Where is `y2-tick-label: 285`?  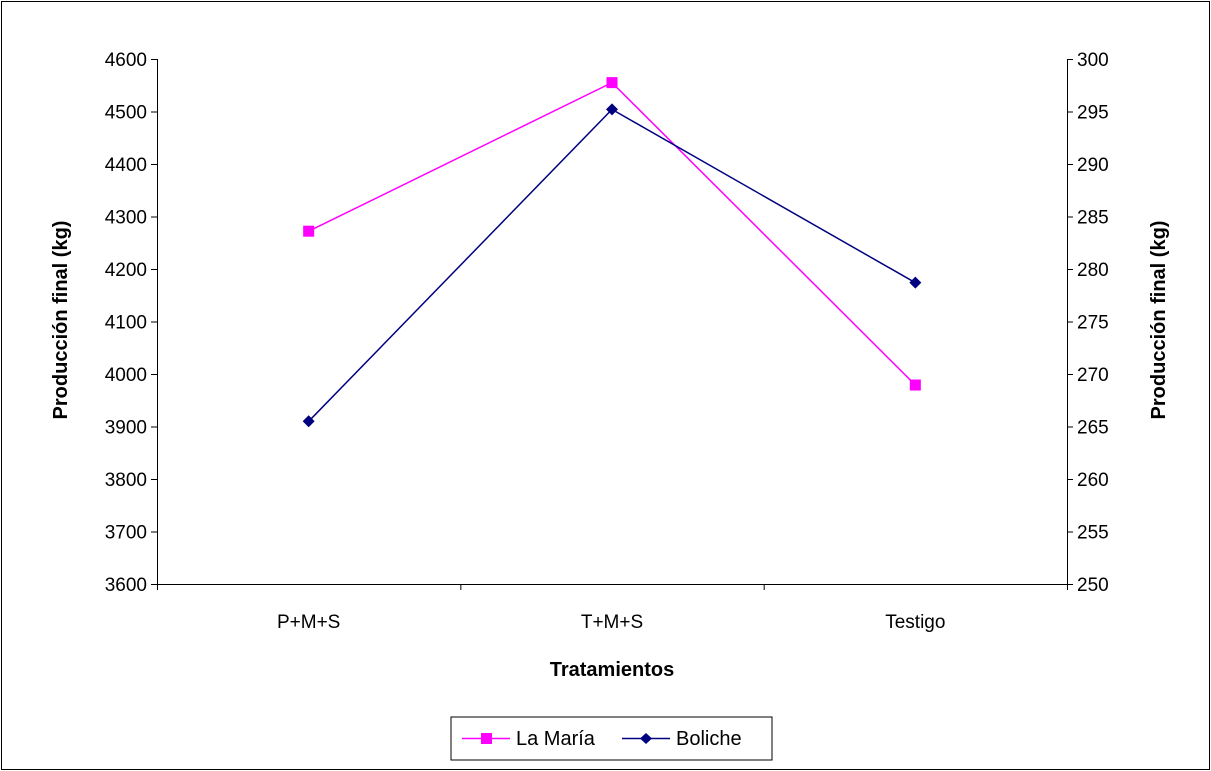 y2-tick-label: 285 is located at coordinates (1093, 218).